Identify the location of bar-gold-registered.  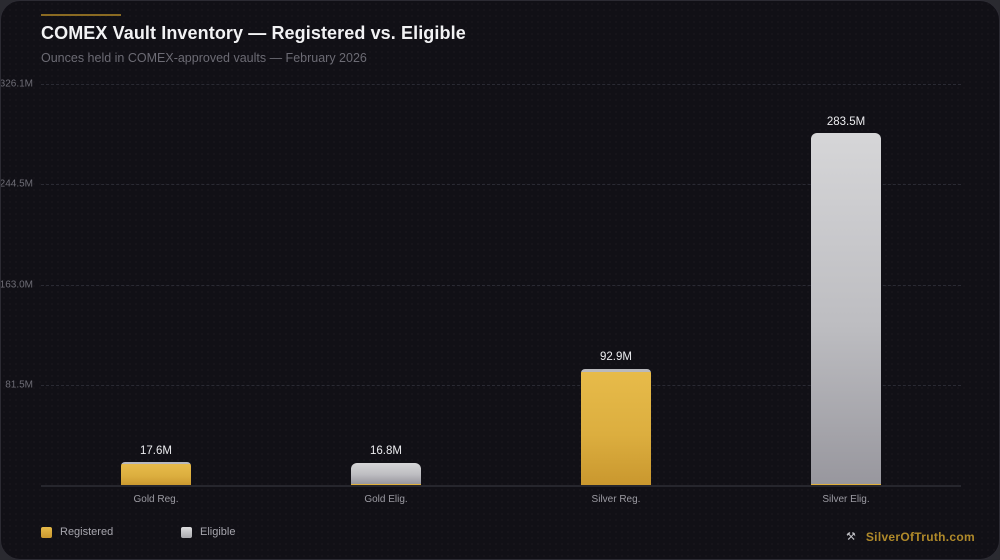
(156, 474).